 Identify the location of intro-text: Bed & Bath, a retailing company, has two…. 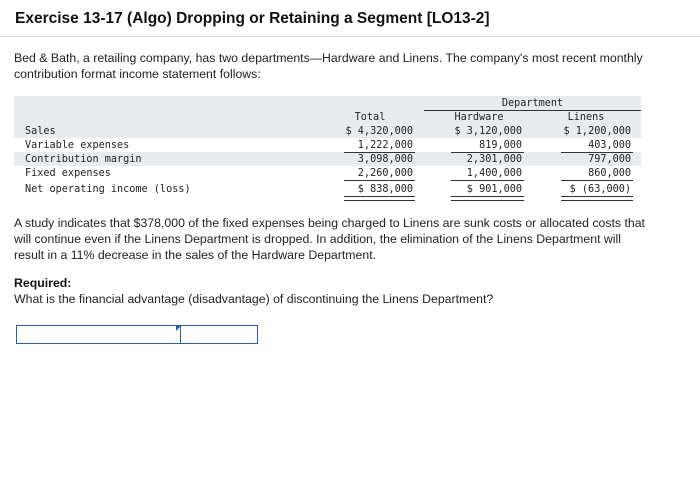
(328, 66).